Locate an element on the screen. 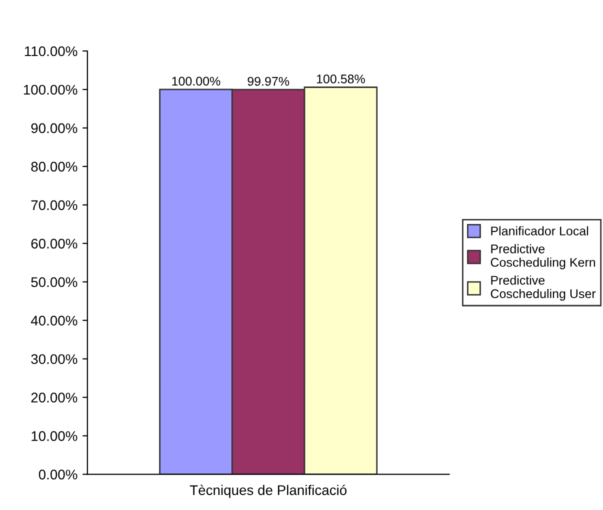 The height and width of the screenshot is (510, 603). y-tick-label: 100.00% is located at coordinates (51, 89).